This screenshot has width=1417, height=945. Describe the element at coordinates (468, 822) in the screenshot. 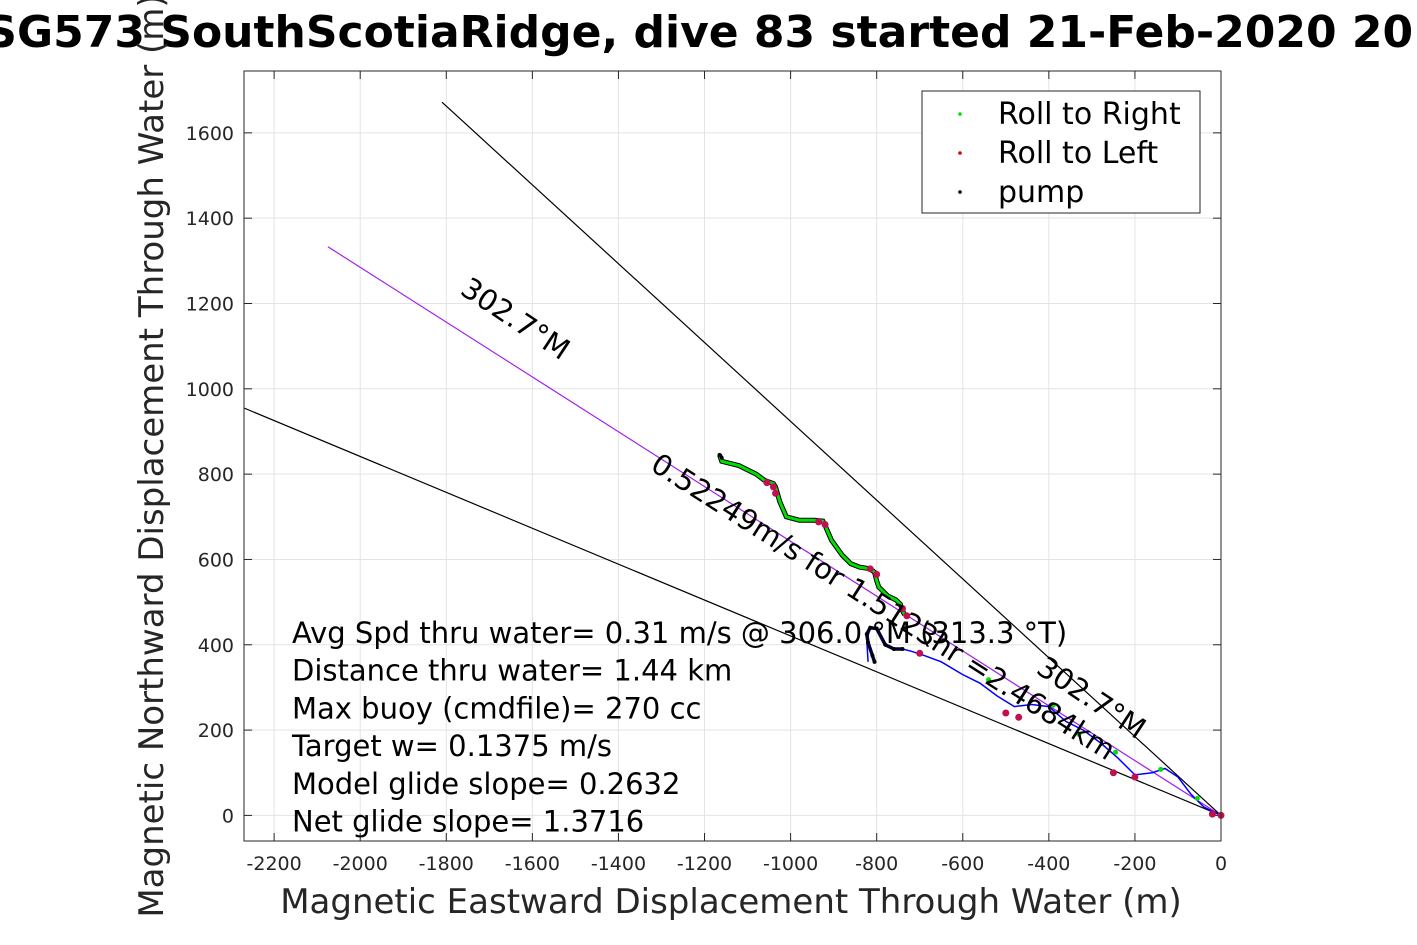

I see `annotation-line: Net glide slope= 1.3716` at that location.